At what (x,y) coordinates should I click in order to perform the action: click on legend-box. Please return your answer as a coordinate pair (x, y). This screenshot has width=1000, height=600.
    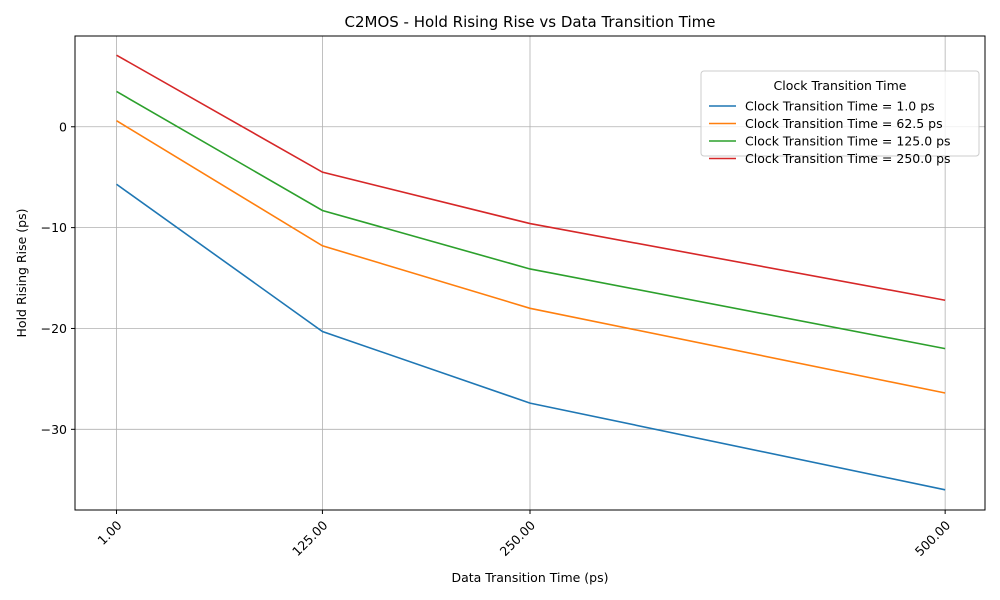
    Looking at the image, I should click on (840, 113).